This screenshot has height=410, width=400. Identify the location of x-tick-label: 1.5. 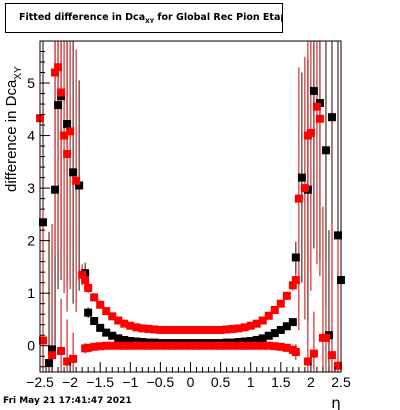
(281, 382).